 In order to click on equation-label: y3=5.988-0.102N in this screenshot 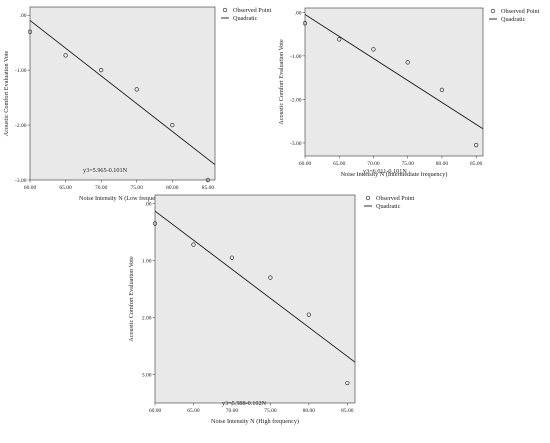, I will do `click(244, 403)`.